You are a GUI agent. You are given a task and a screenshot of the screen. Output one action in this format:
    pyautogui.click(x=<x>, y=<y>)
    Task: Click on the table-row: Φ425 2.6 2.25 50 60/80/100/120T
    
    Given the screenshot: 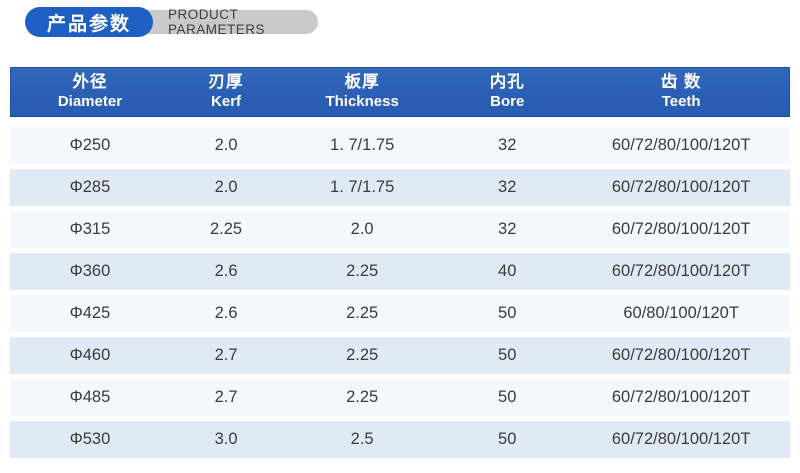 What is the action you would take?
    pyautogui.click(x=400, y=313)
    